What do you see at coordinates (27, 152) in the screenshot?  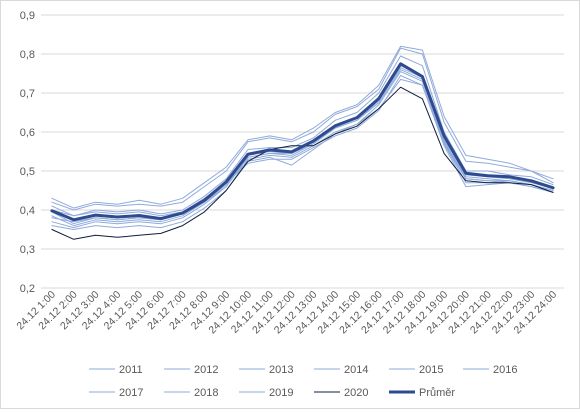 I see `y-axis-tick-labels: 0,2 0,3 0,4 0,5 0,6 0,7 0,8 0,9` at bounding box center [27, 152].